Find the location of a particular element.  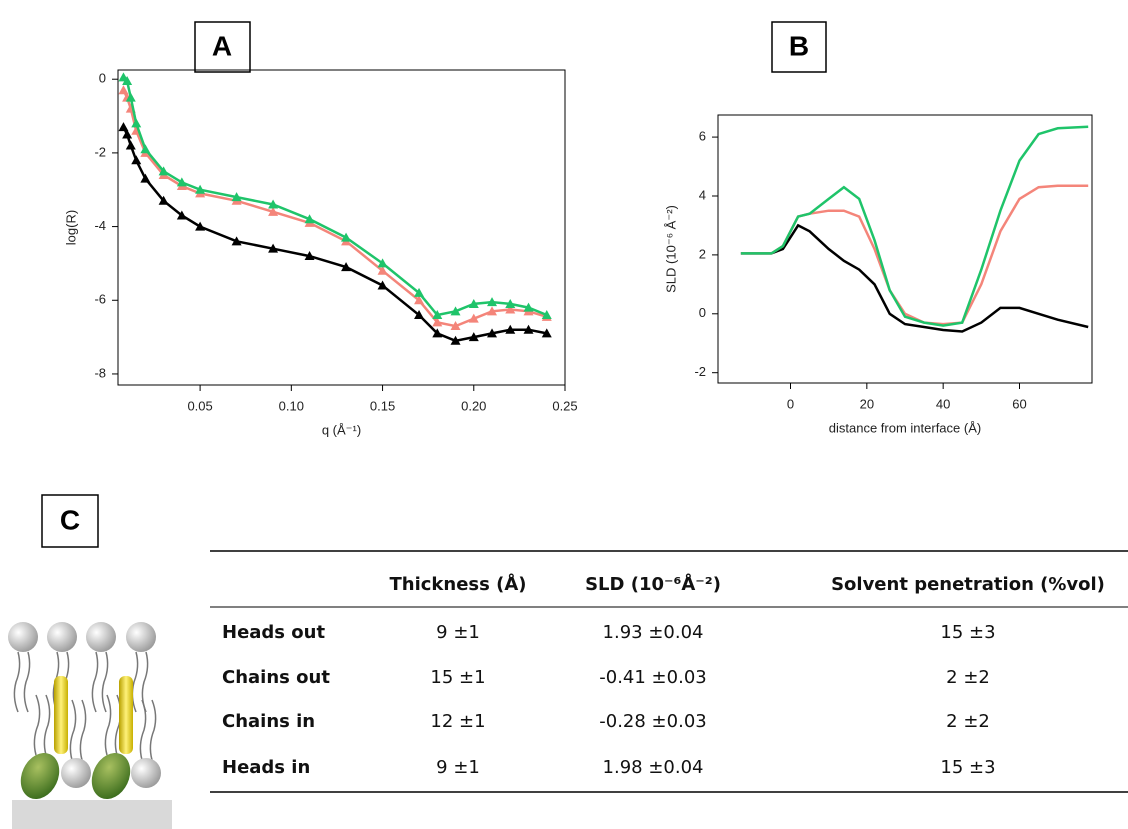

x-axis-label: q (Å⁻¹) is located at coordinates (341, 429).